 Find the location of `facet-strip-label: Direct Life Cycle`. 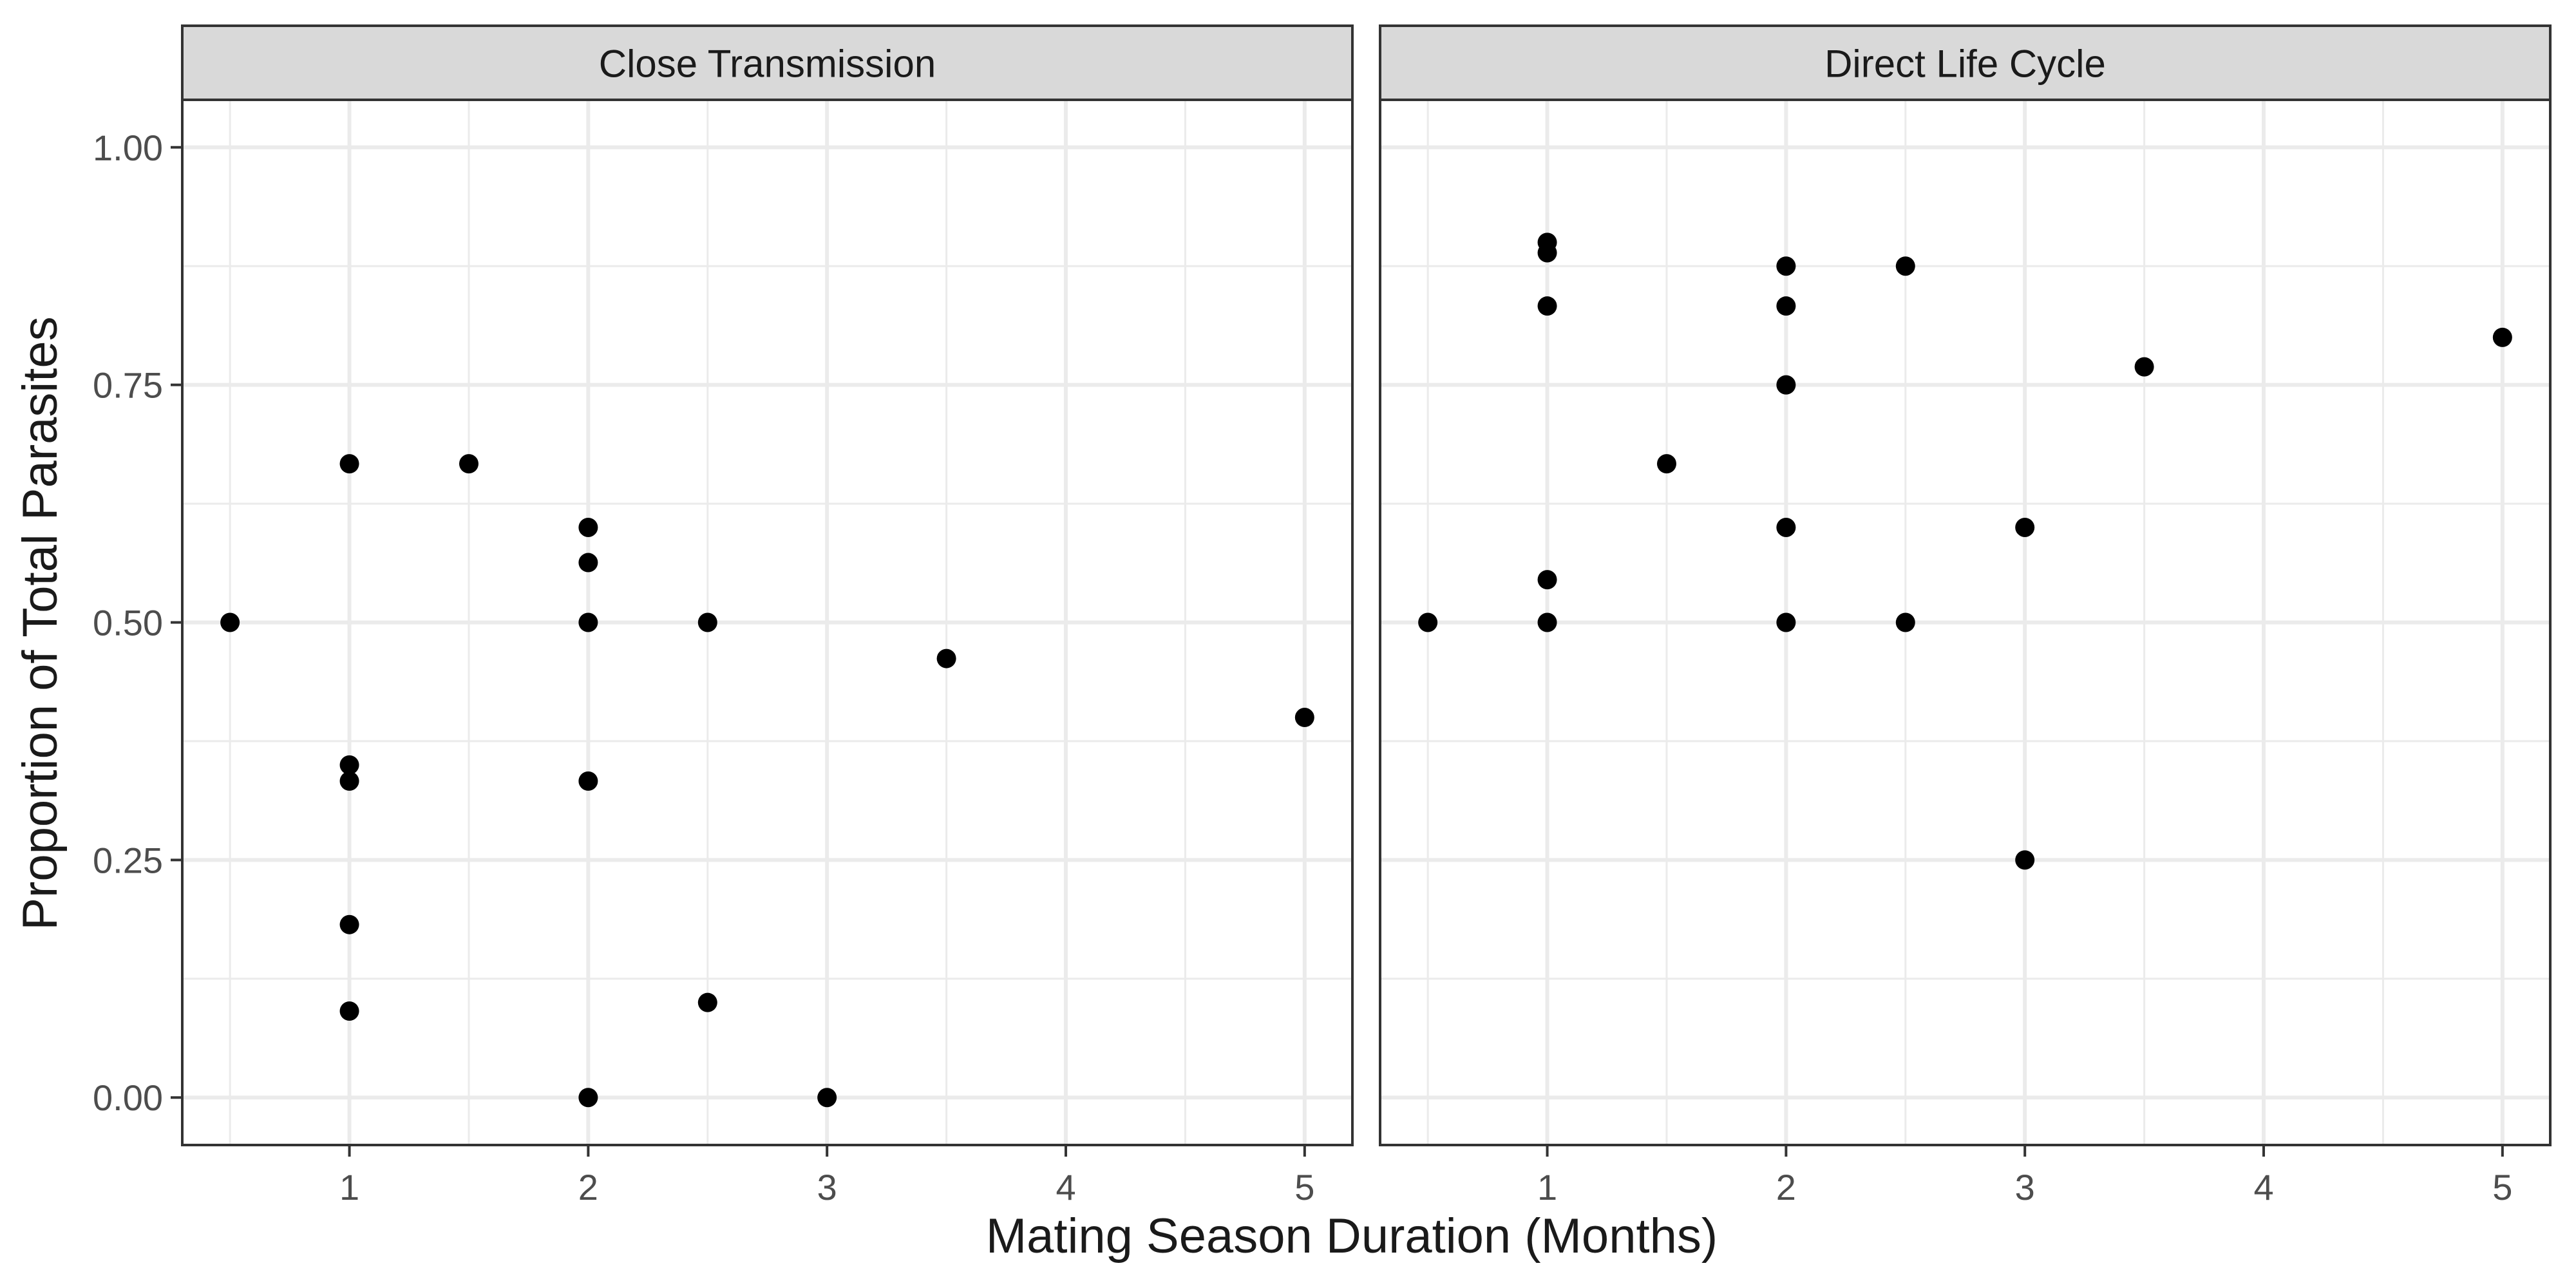

facet-strip-label: Direct Life Cycle is located at coordinates (1965, 64).